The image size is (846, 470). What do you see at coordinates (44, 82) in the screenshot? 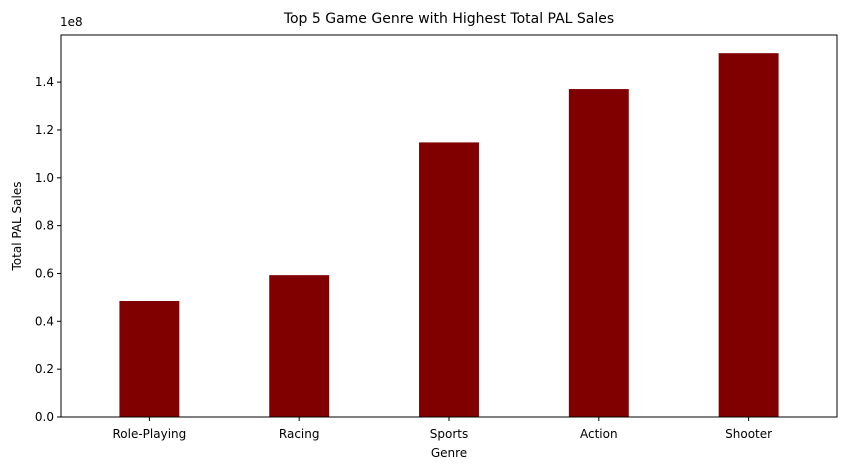
I see `y-tick-label: 1.4` at bounding box center [44, 82].